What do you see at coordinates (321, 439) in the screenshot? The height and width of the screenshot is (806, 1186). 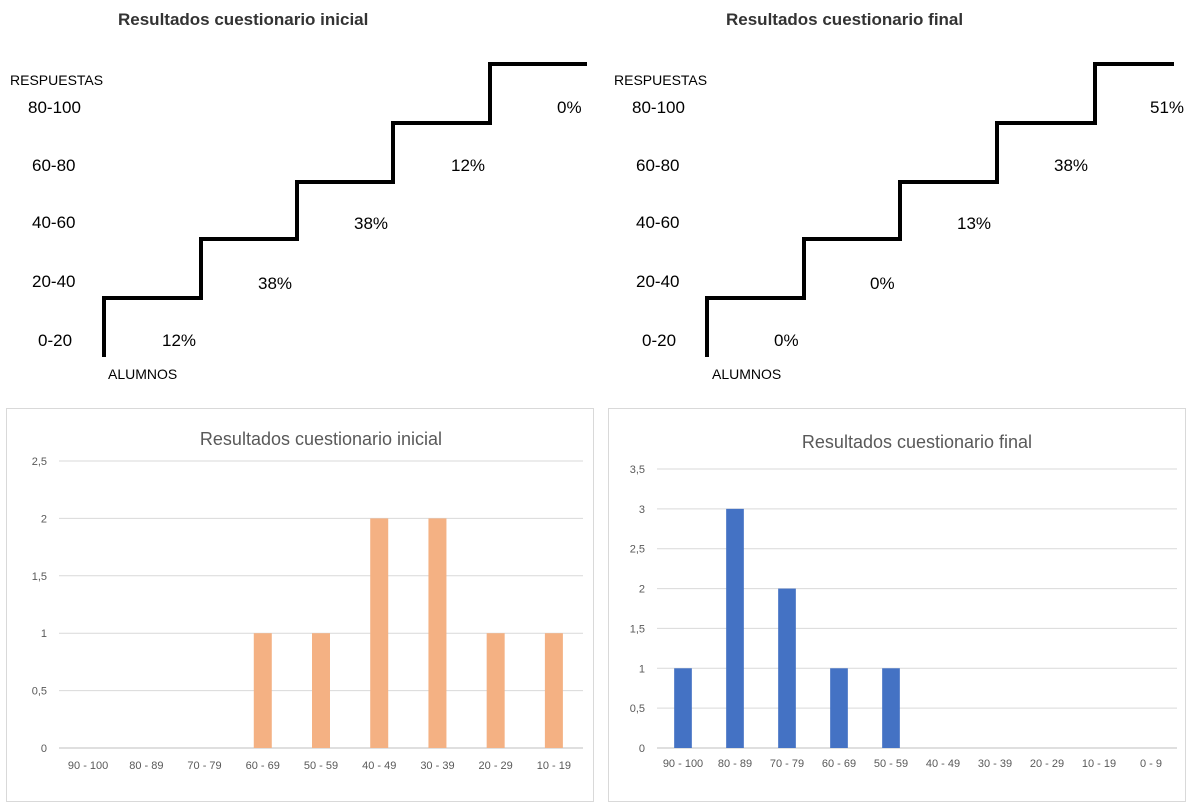 I see `chart-title: Resultados cuestionario inicial` at bounding box center [321, 439].